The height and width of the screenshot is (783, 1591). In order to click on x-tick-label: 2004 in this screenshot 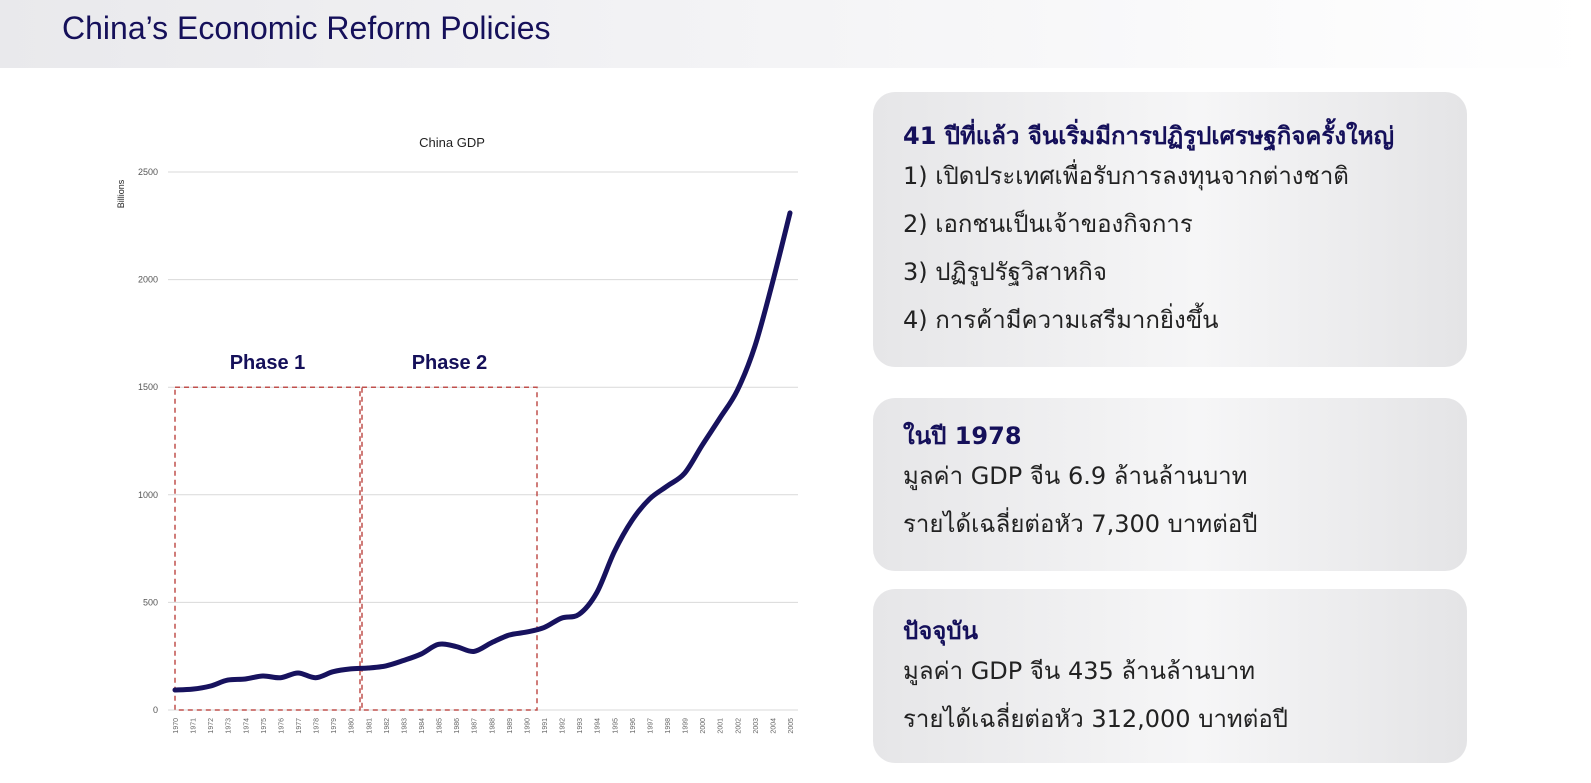, I will do `click(773, 726)`.